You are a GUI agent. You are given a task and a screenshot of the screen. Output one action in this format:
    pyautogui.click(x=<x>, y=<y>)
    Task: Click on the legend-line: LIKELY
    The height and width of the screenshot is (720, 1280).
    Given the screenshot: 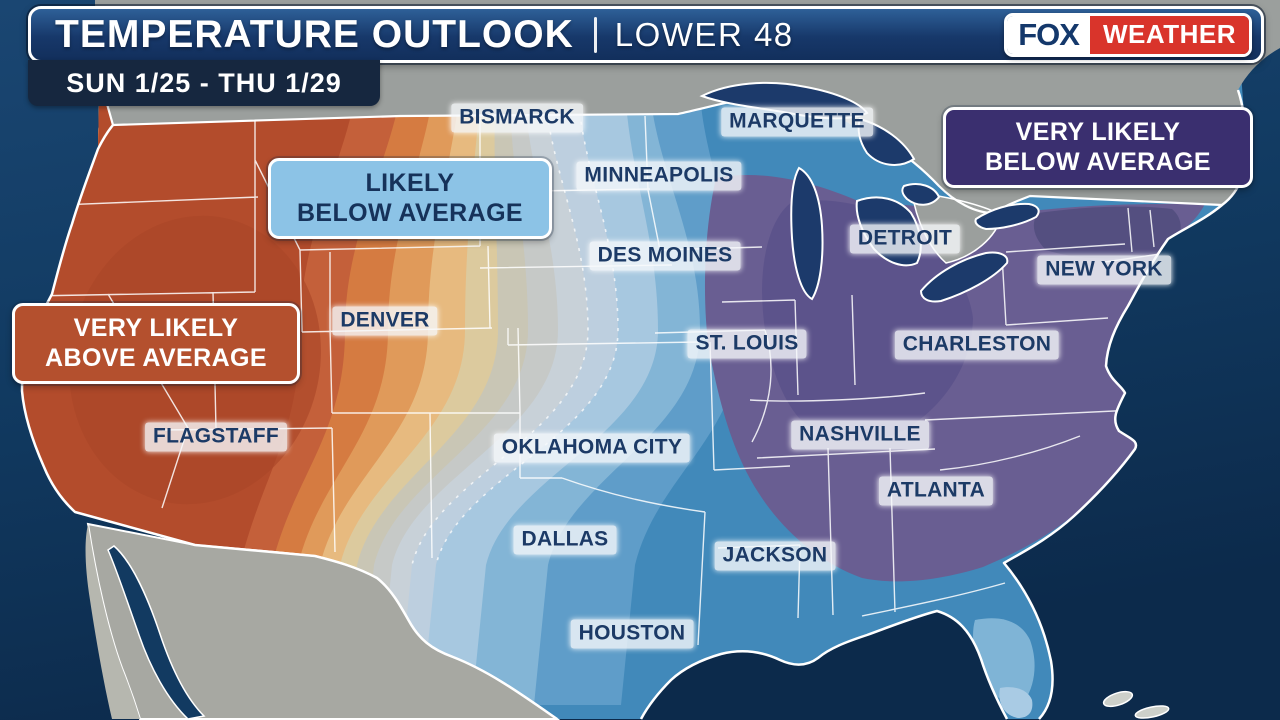 What is the action you would take?
    pyautogui.click(x=410, y=183)
    